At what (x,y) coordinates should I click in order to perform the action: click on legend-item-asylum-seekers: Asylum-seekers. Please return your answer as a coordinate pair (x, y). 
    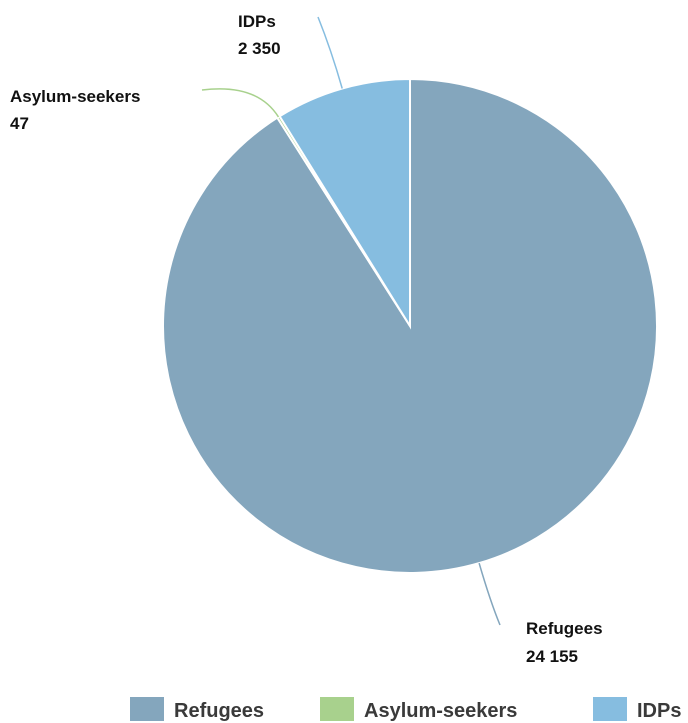
    Looking at the image, I should click on (418, 709).